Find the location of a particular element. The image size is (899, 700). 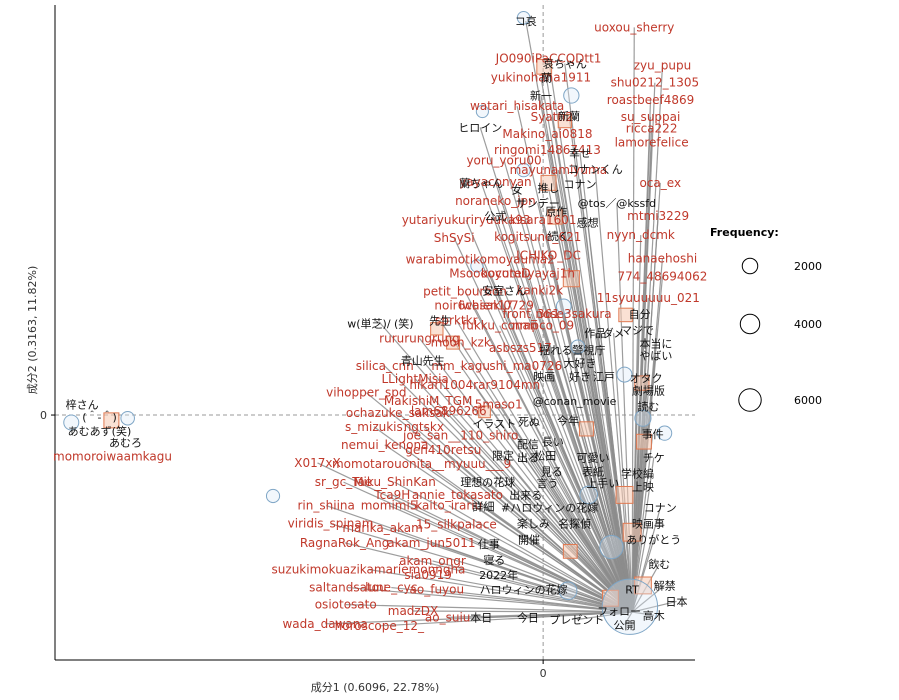

user-label: koyomiiyayaj1h is located at coordinates (528, 273).